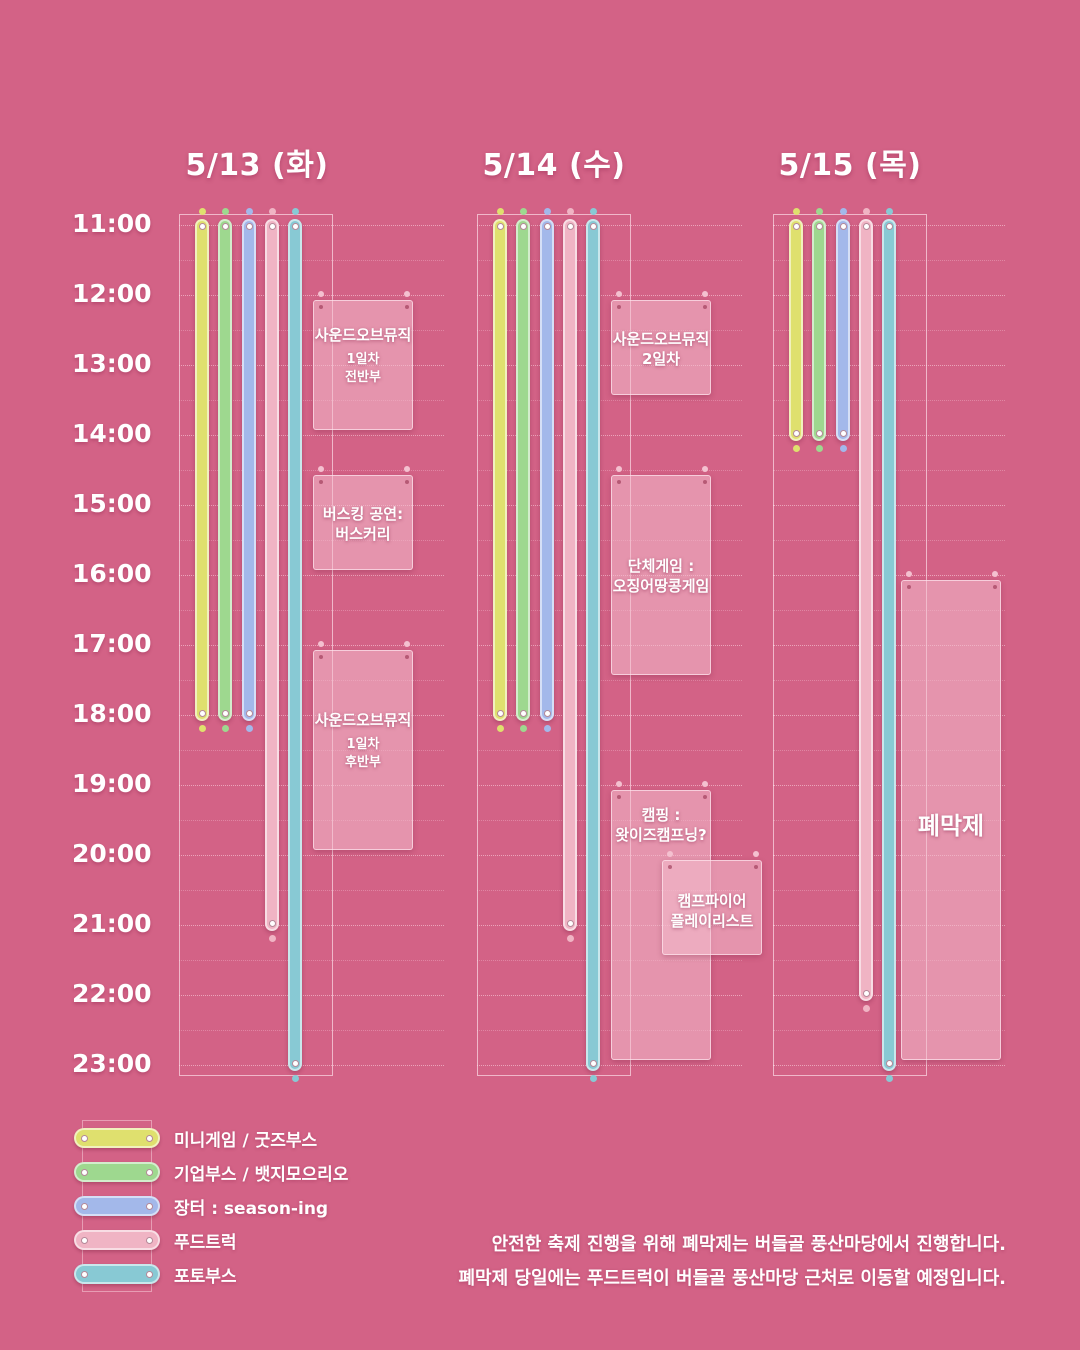 The width and height of the screenshot is (1080, 1350). Describe the element at coordinates (363, 744) in the screenshot. I see `event-subtitle: 1일차` at that location.